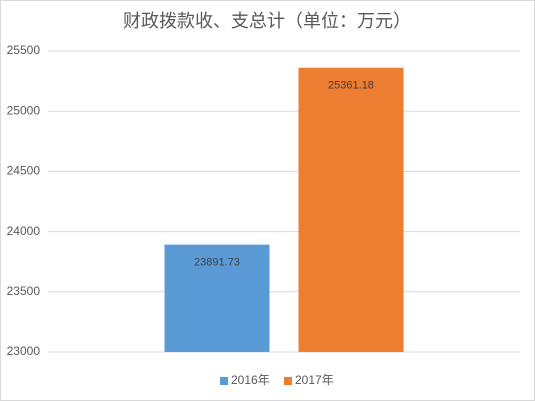 The width and height of the screenshot is (535, 401). Describe the element at coordinates (267, 21) in the screenshot. I see `chart-title: 财政拨款收、支总计（单位：万元）` at that location.